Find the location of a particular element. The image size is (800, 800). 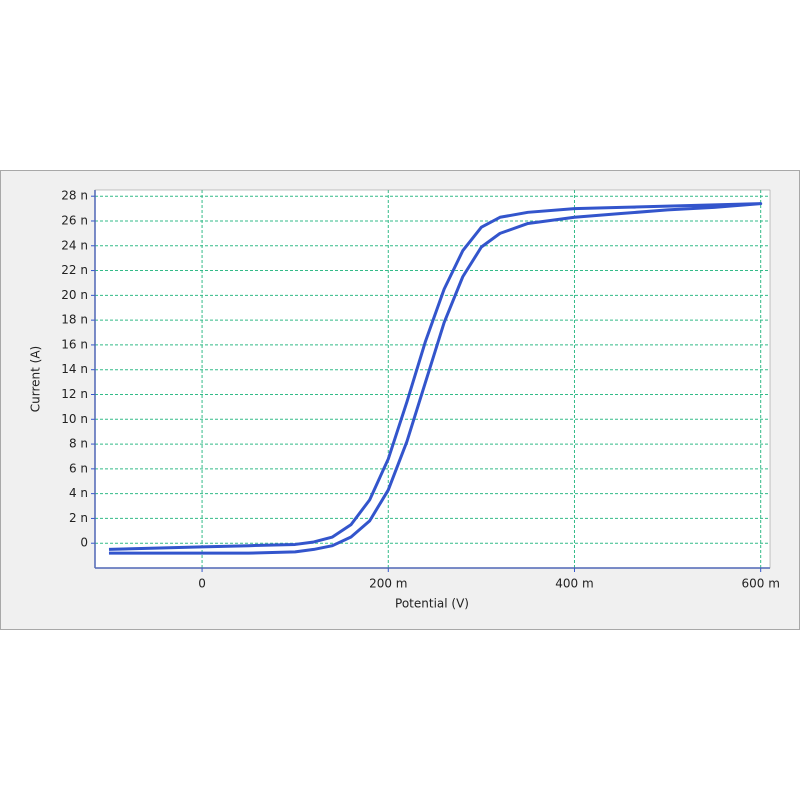

y-tick-label: 14 n is located at coordinates (74, 369).